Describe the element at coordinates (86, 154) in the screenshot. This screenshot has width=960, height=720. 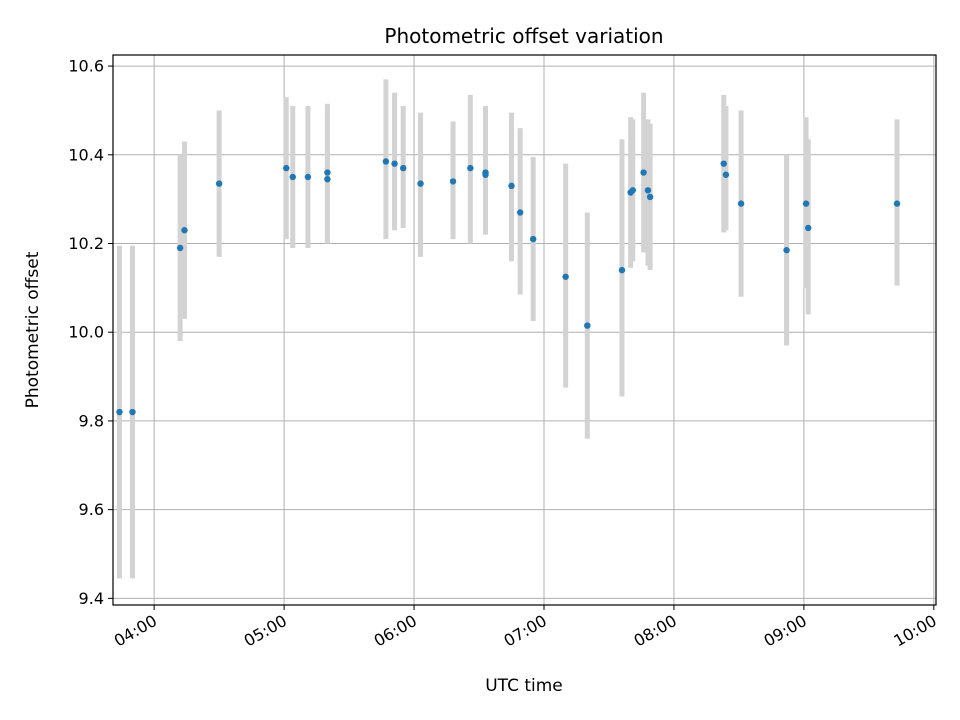
I see `y-tick-label: 10.4` at that location.